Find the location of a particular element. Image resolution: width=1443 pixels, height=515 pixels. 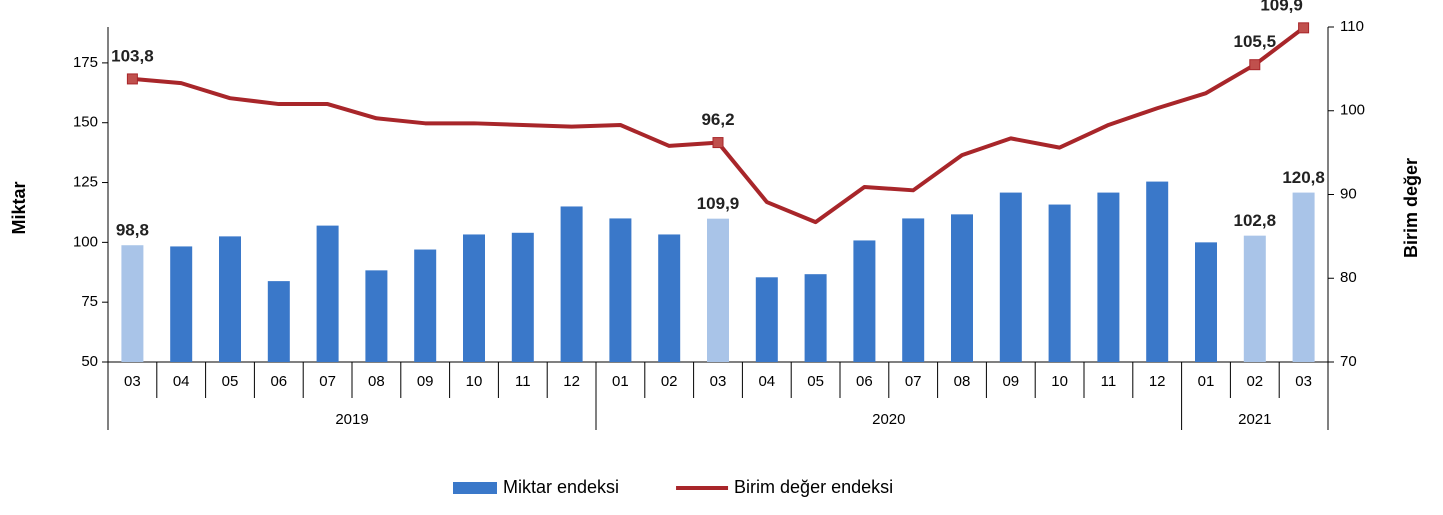

y2-tick-label: 110 is located at coordinates (1352, 26).